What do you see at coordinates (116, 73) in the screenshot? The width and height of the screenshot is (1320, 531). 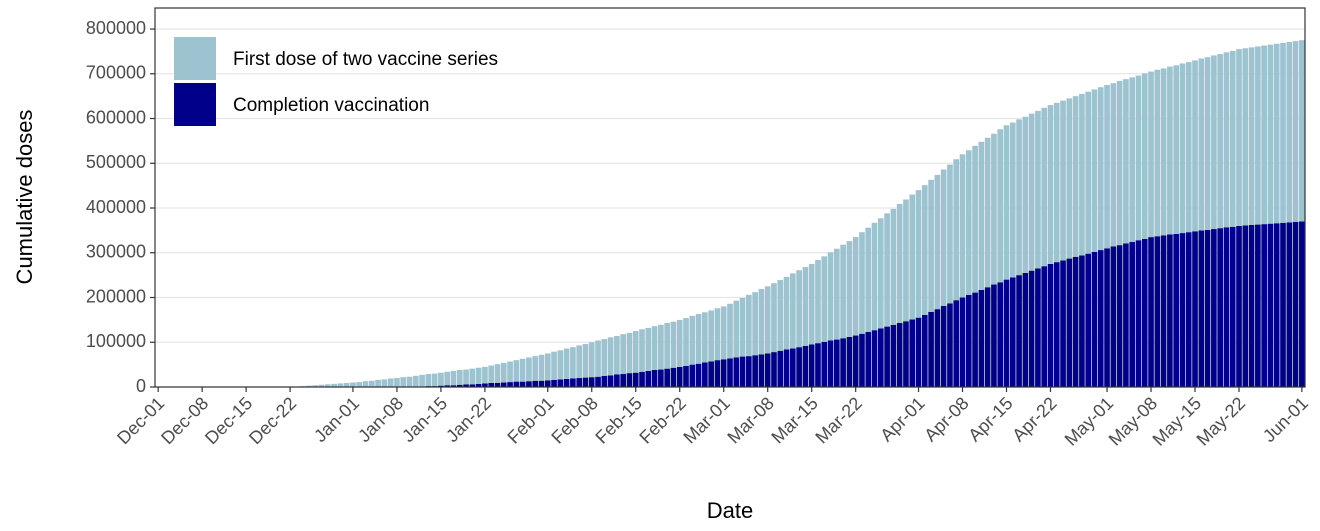 I see `y-tick-label: 700000` at bounding box center [116, 73].